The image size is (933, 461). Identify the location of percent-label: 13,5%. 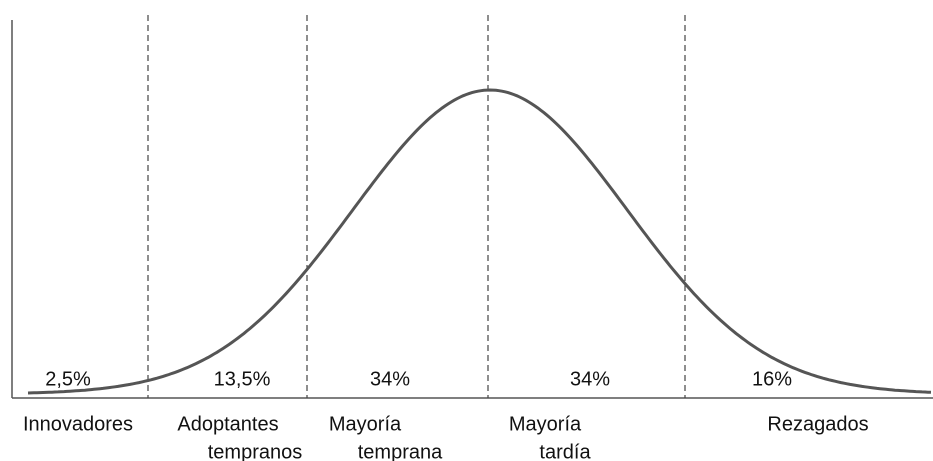
(242, 379).